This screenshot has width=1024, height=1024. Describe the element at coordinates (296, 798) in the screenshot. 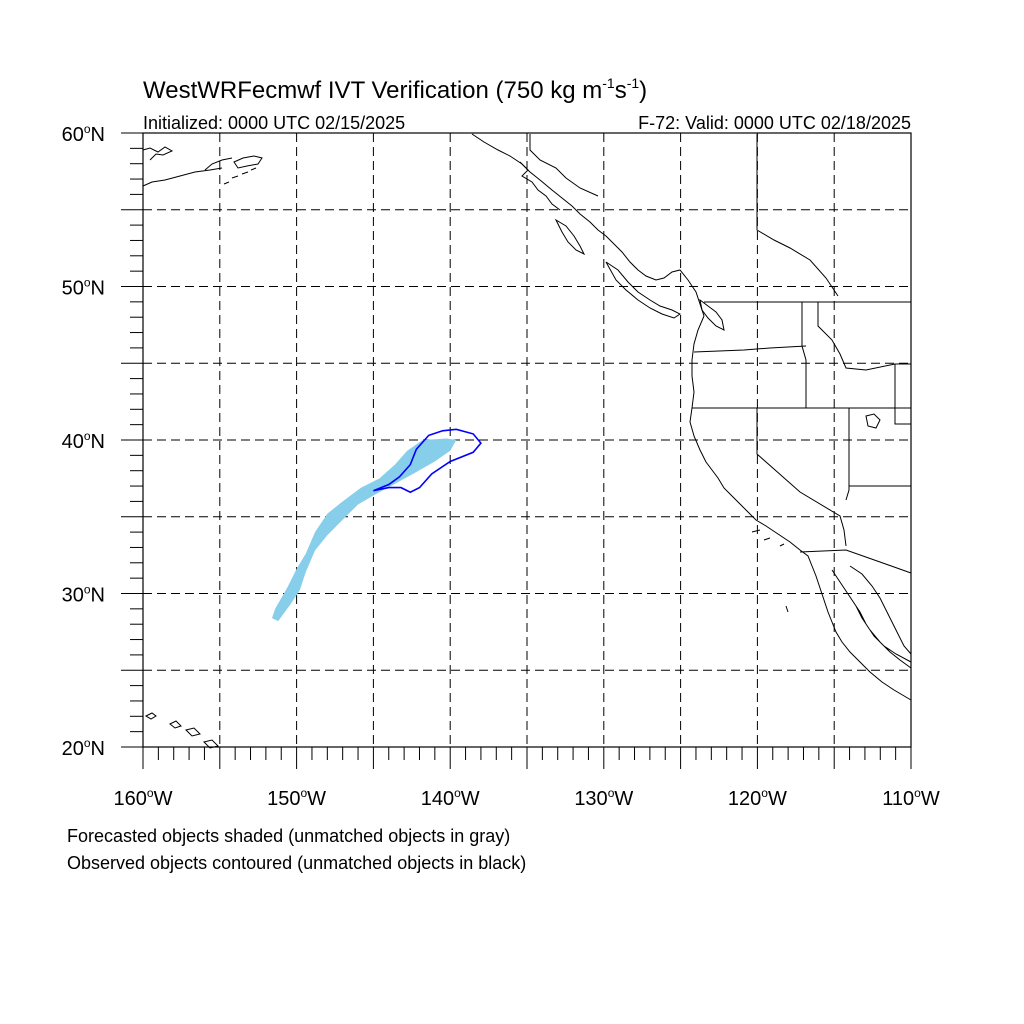

I see `lon-label: 150oW` at that location.